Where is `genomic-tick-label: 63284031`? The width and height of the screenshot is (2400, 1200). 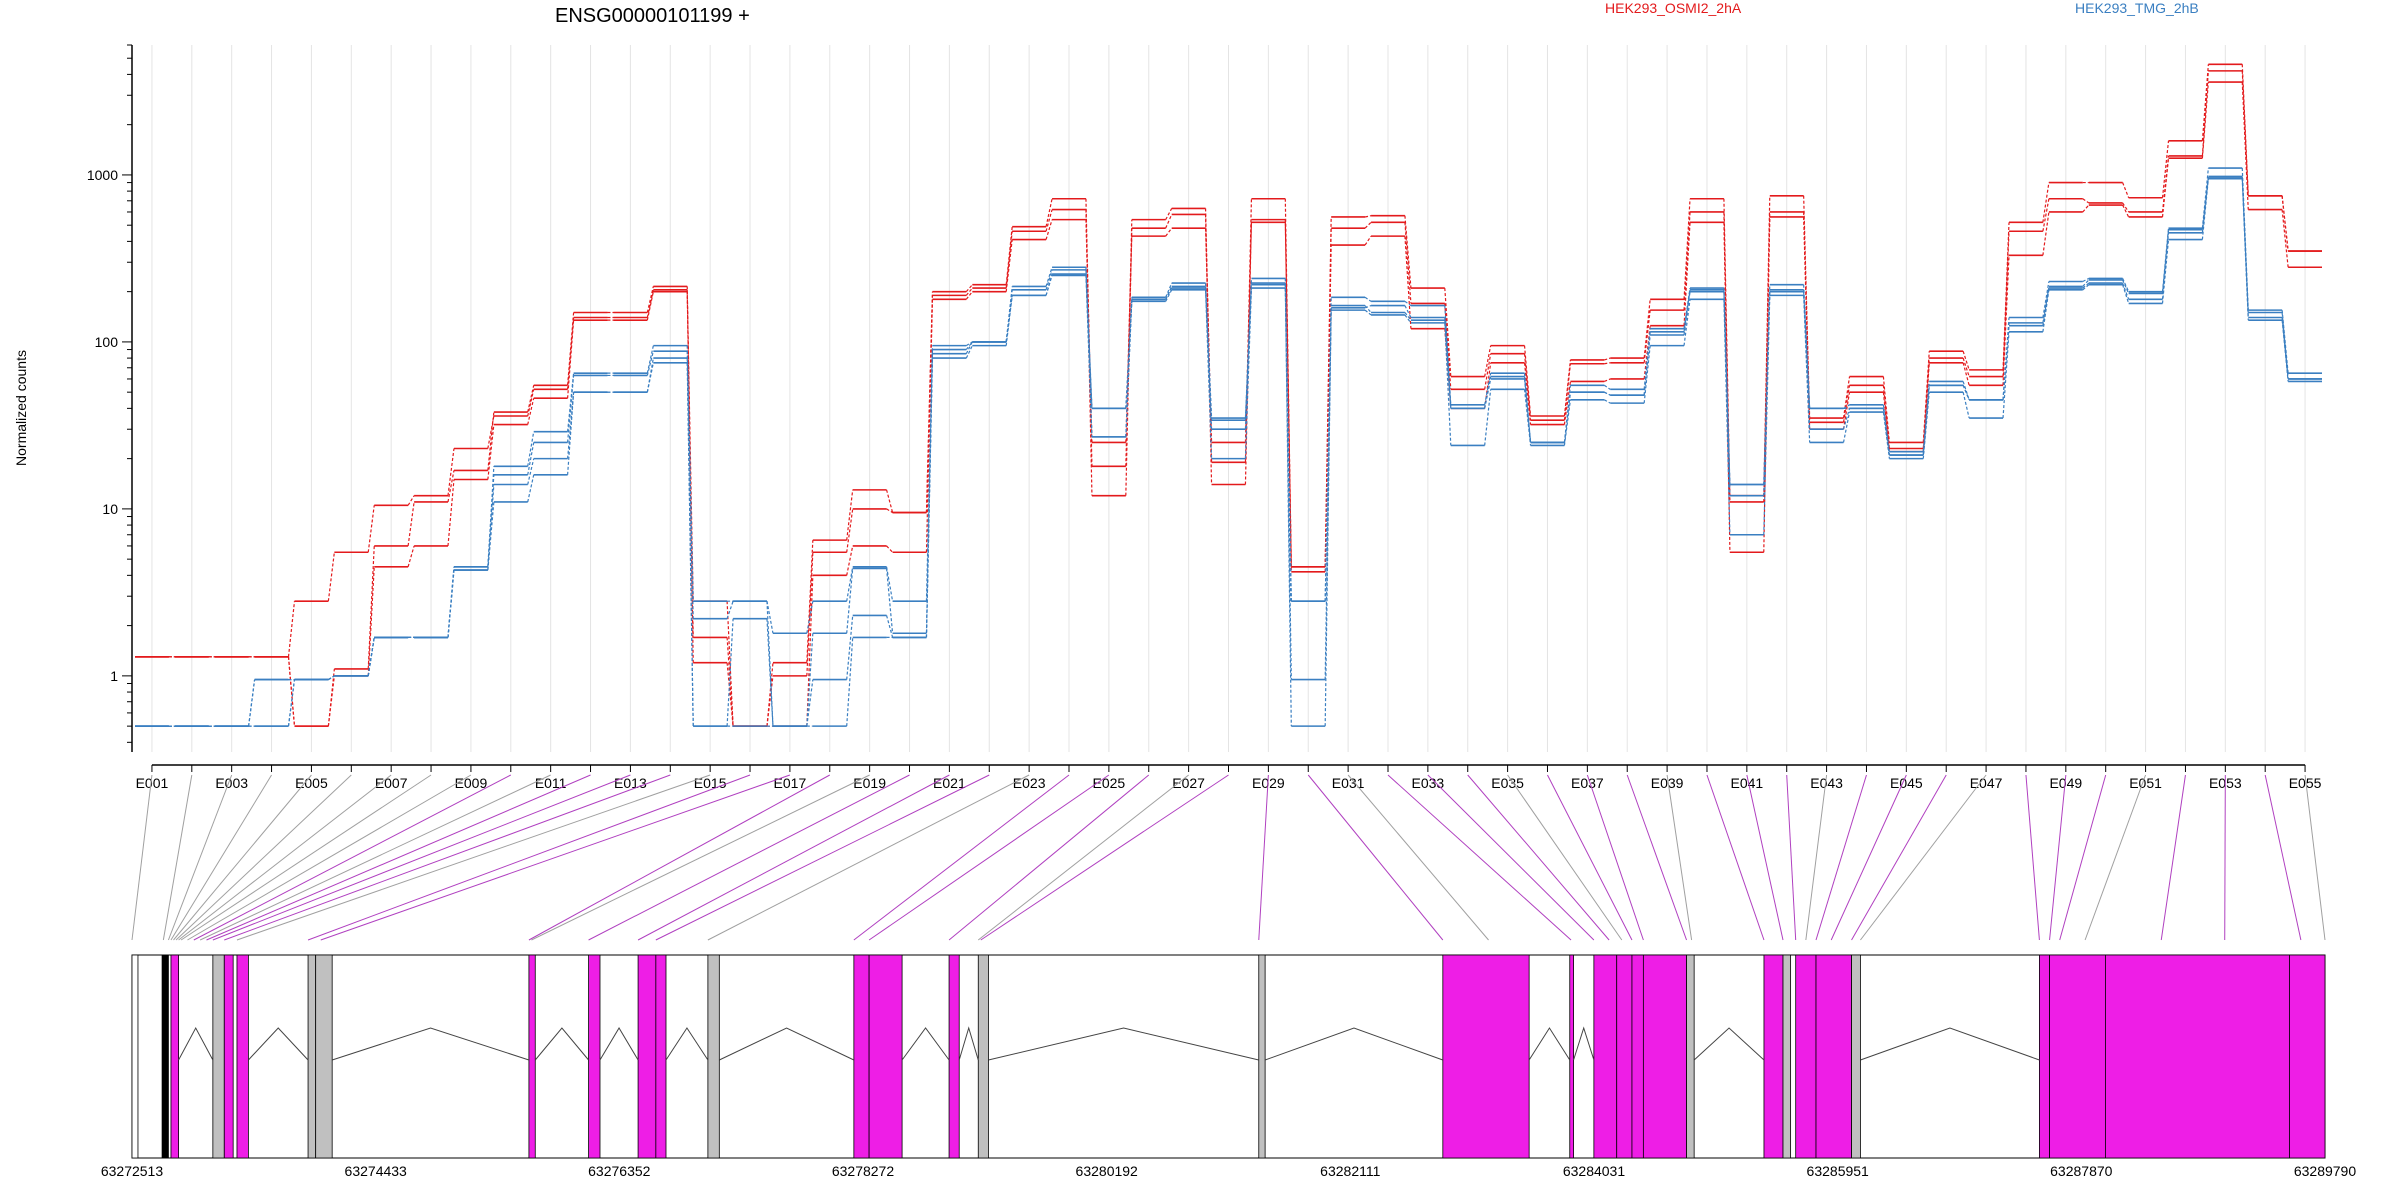 genomic-tick-label: 63284031 is located at coordinates (1594, 1171).